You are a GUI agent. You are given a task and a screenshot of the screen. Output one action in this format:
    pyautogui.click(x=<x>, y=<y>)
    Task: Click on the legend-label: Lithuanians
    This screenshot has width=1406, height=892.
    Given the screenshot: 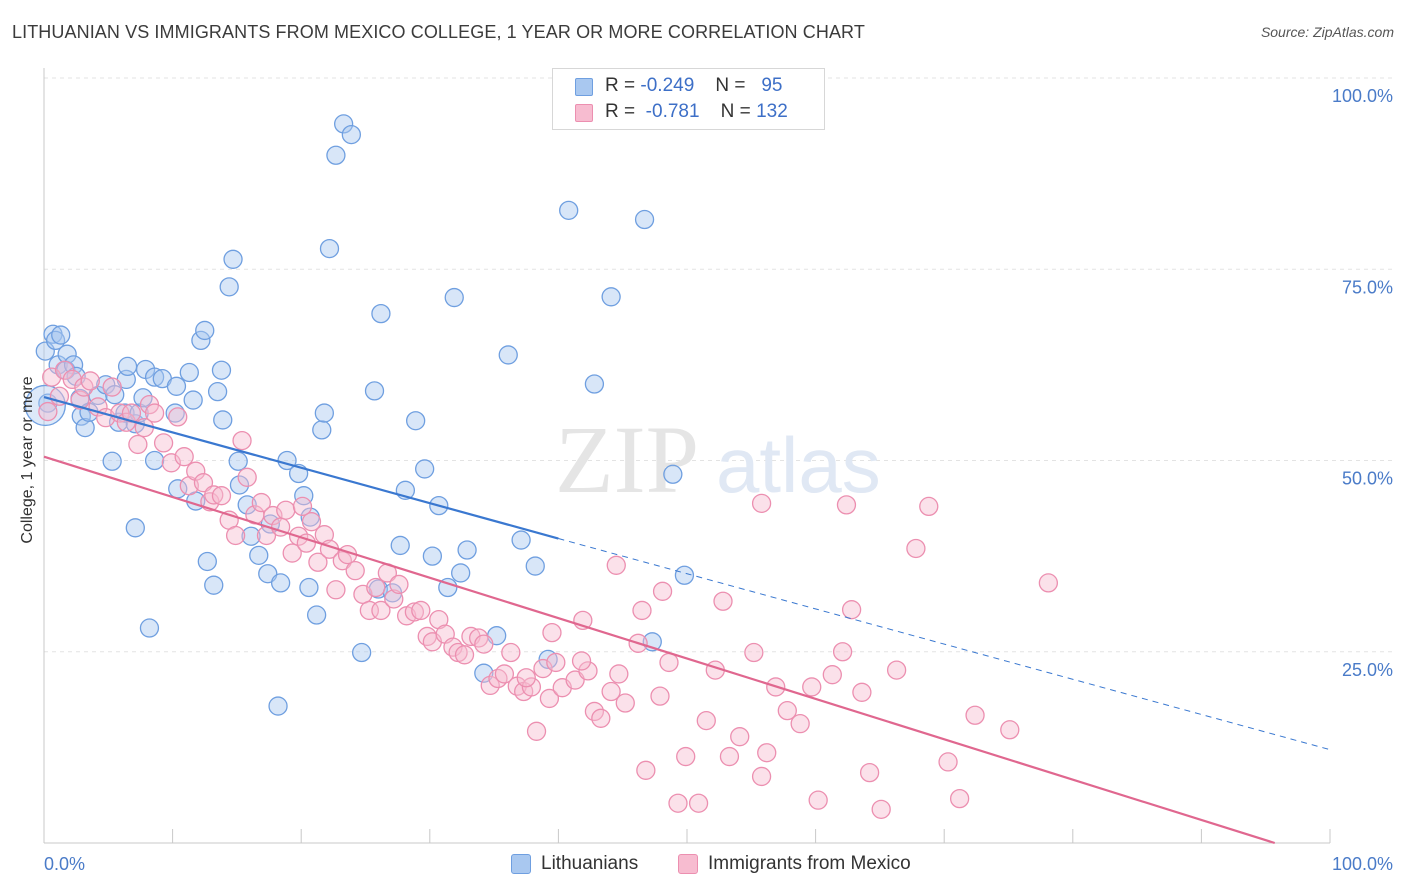 What is the action you would take?
    pyautogui.click(x=590, y=863)
    